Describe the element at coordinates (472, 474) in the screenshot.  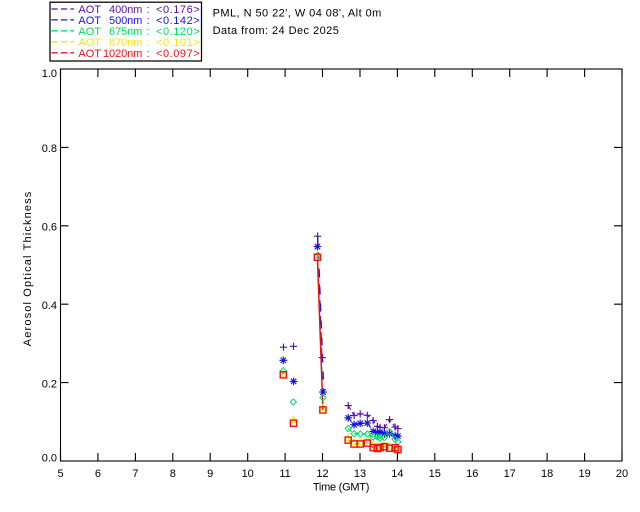
I see `svg-text: 16` at that location.